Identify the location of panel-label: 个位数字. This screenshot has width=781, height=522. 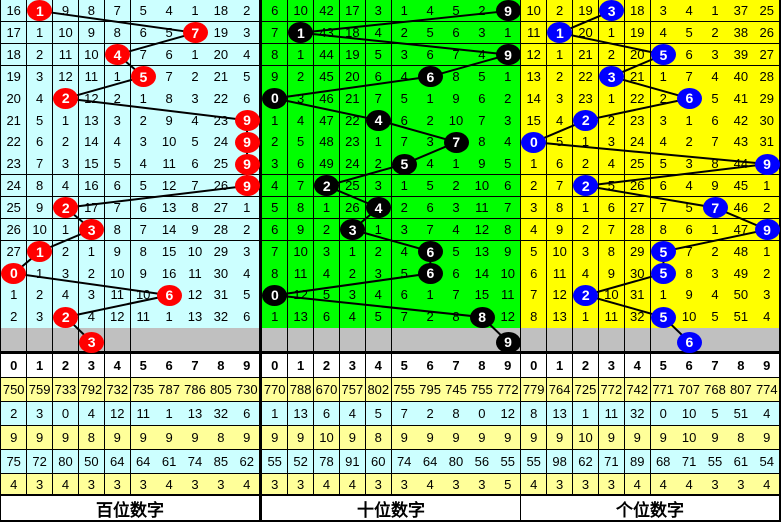
(650, 508).